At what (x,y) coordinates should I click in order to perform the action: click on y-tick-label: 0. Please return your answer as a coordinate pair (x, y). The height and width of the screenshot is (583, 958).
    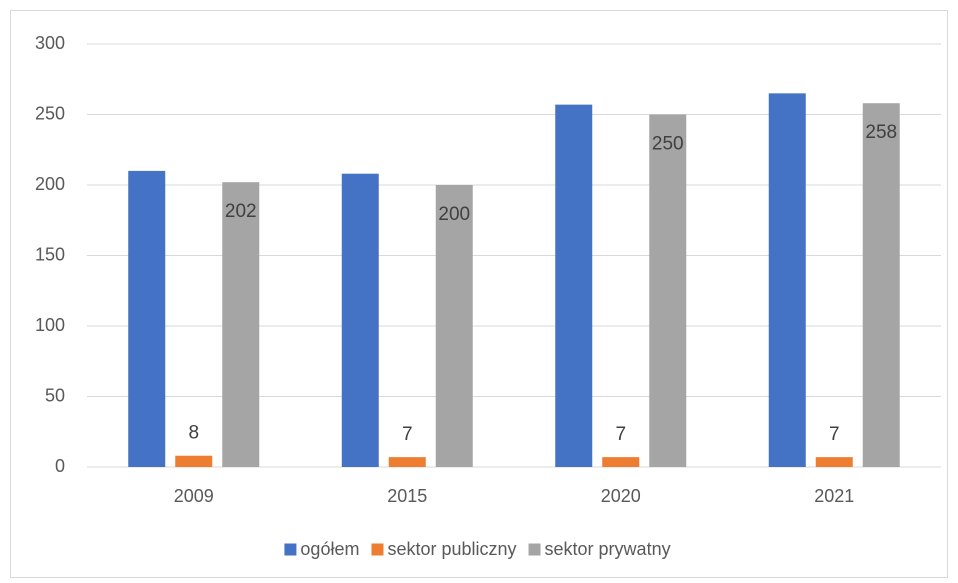
    Looking at the image, I should click on (60, 466).